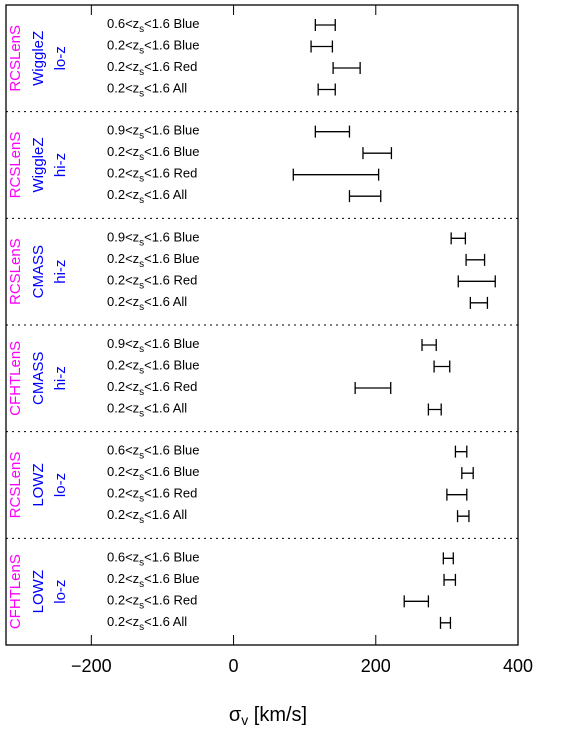  Describe the element at coordinates (15, 591) in the screenshot. I see `group-label: CFHTLenS` at that location.